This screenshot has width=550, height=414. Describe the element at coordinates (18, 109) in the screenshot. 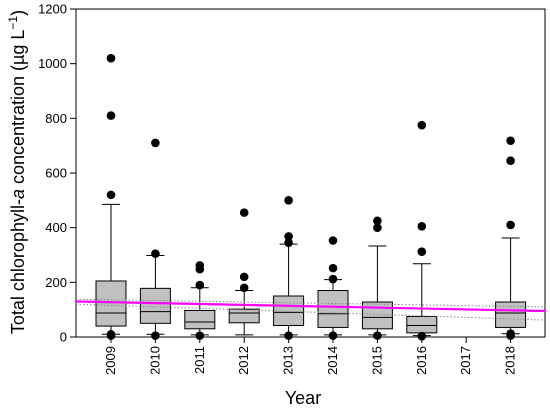

I see `y-axis-title-post: concentration (µg L` at that location.